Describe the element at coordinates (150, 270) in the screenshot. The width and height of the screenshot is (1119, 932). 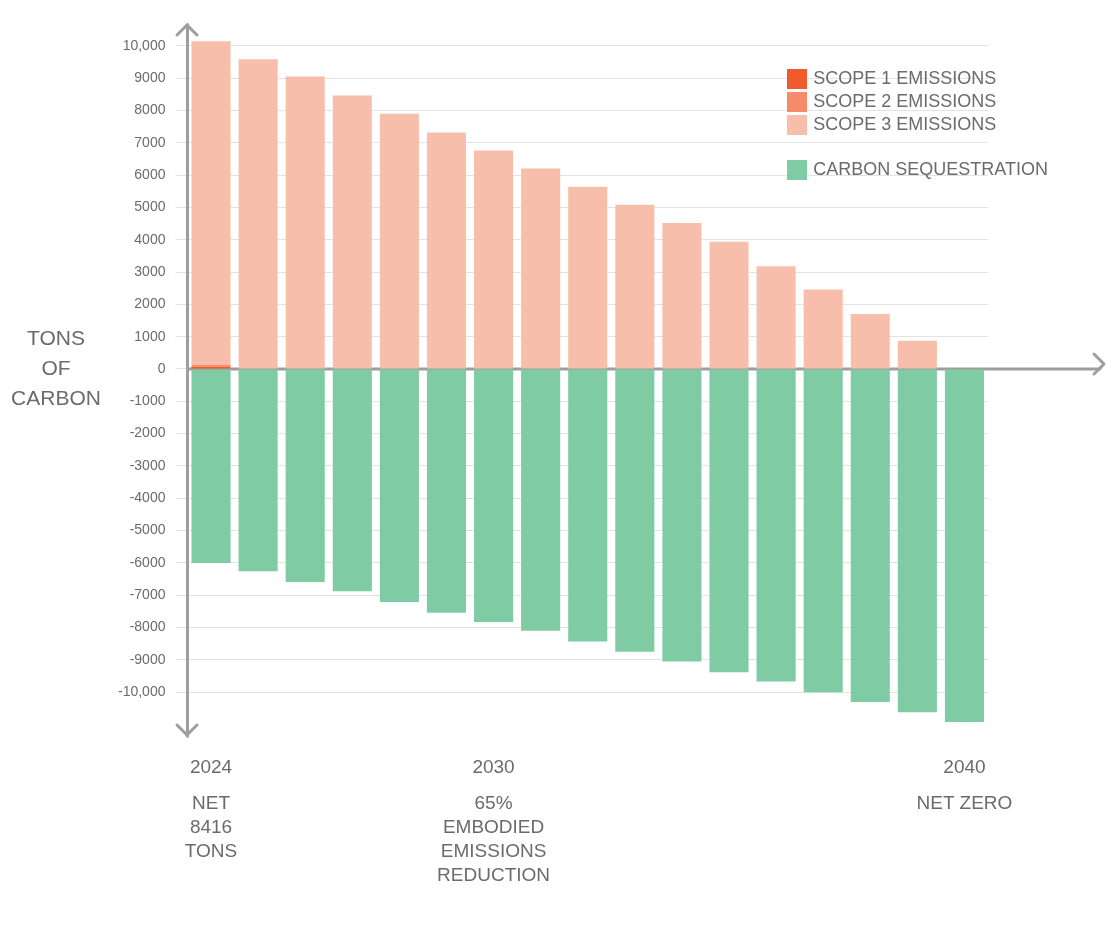
I see `y-tick-label: 3000` at that location.